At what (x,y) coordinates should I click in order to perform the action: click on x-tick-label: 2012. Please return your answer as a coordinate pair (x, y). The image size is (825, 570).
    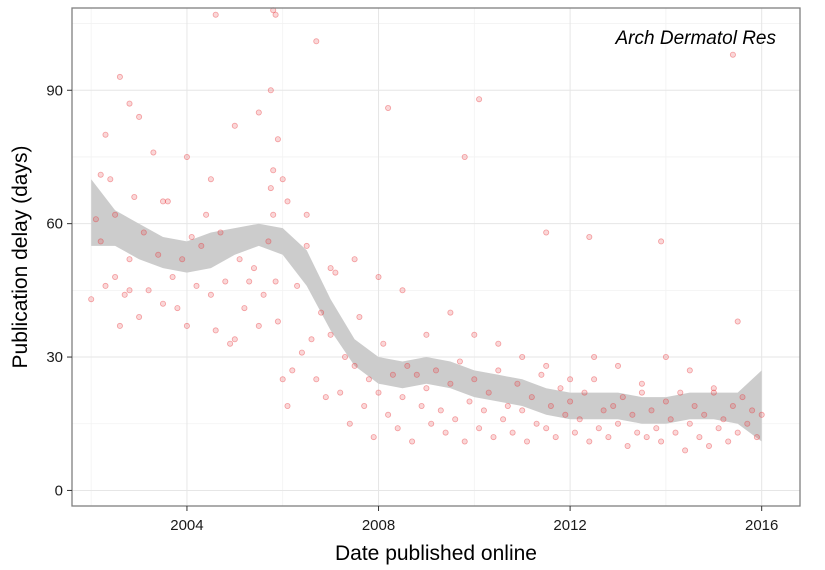
    Looking at the image, I should click on (569, 525).